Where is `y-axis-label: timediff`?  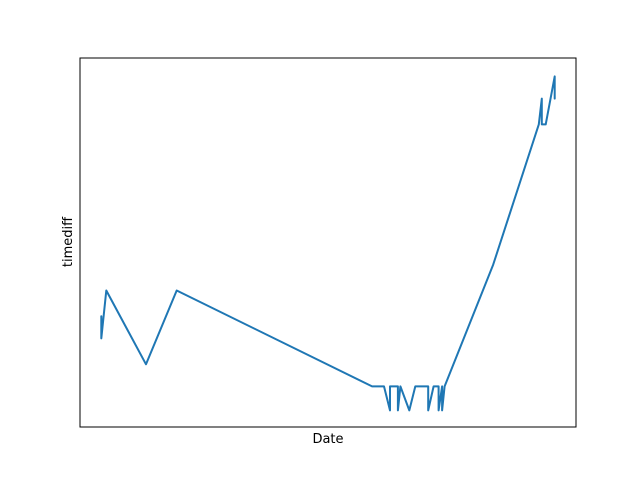
y-axis-label: timediff is located at coordinates (68, 241).